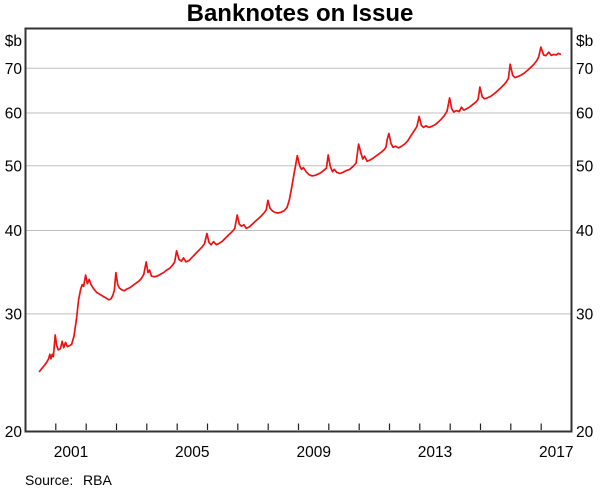 This screenshot has height=490, width=600. I want to click on y-label-left-50: 50, so click(14, 166).